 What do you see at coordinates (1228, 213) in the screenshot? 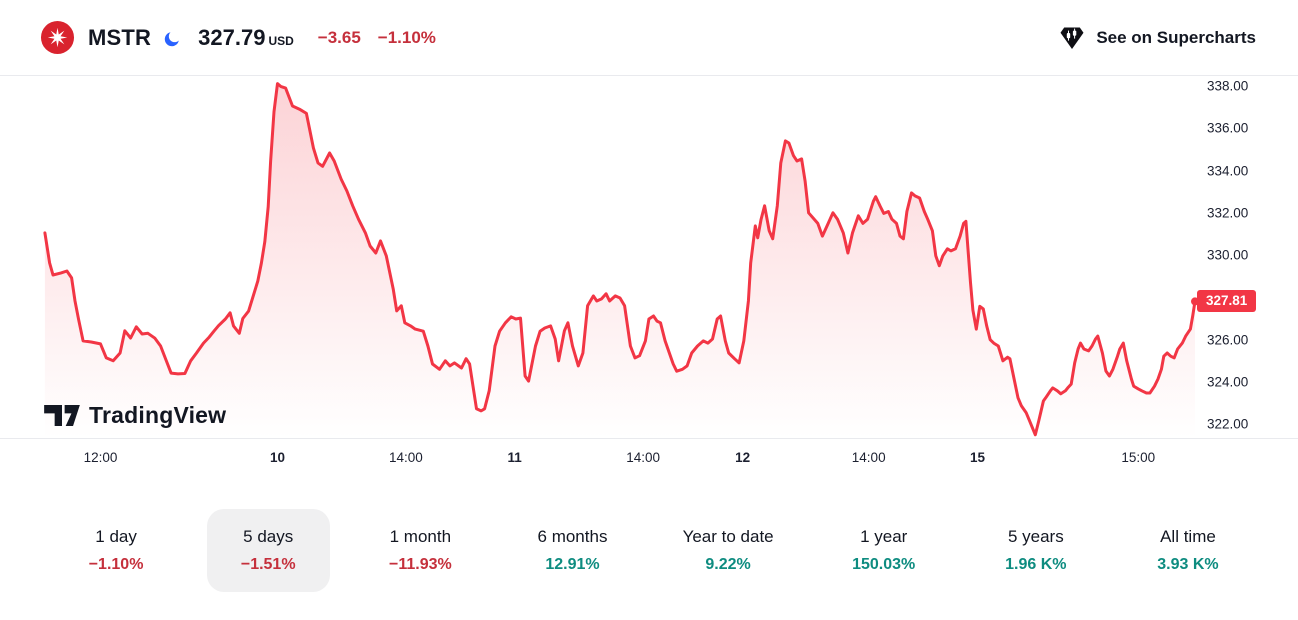
I see `y-axis-label: 332.00` at bounding box center [1228, 213].